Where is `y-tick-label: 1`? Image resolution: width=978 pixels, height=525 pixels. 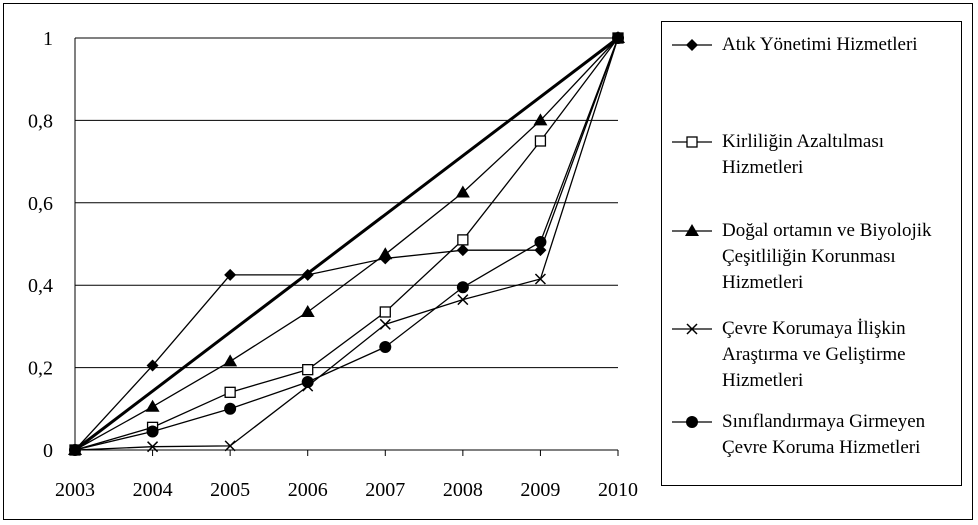
y-tick-label: 1 is located at coordinates (48, 39).